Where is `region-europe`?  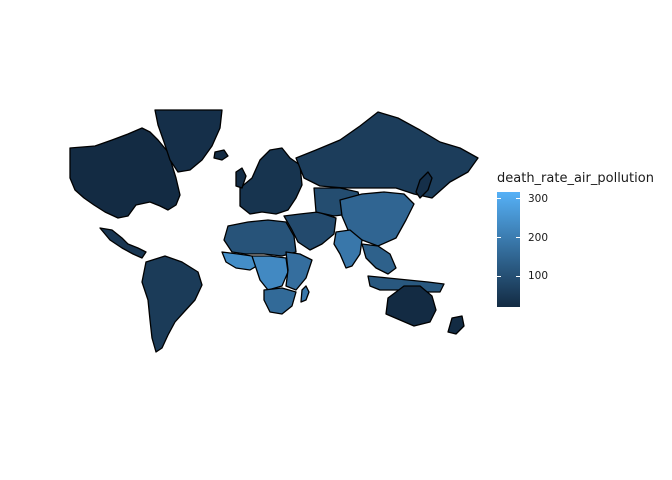
region-europe is located at coordinates (271, 181).